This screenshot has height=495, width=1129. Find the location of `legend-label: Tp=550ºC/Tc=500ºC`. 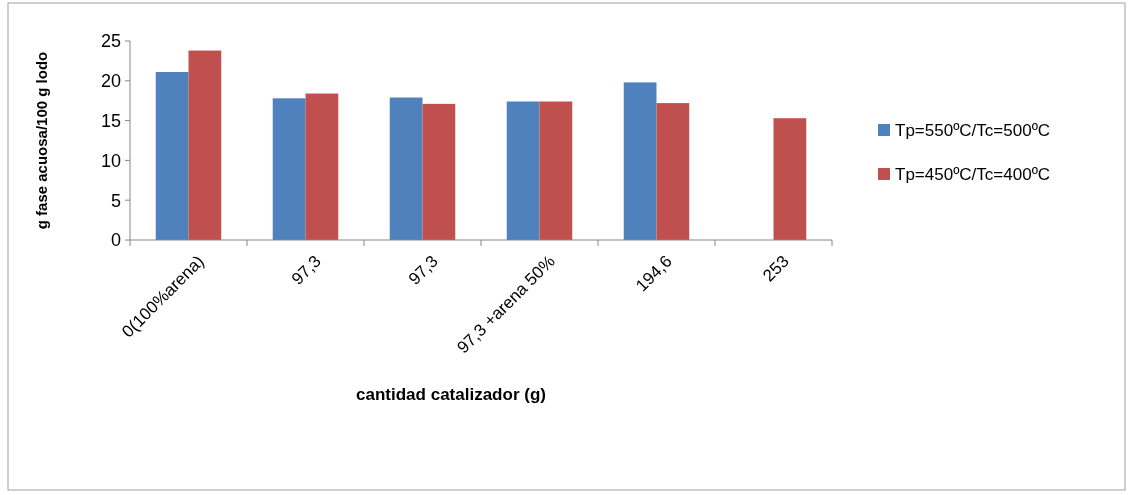

legend-label: Tp=550ºC/Tc=500ºC is located at coordinates (973, 130).